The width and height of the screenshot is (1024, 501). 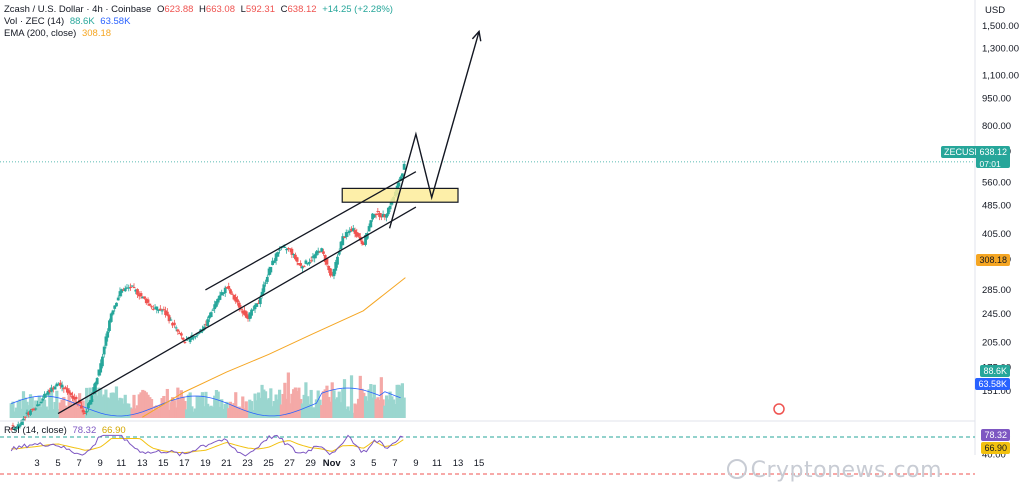 I want to click on high-value: 663.08, so click(x=220, y=9).